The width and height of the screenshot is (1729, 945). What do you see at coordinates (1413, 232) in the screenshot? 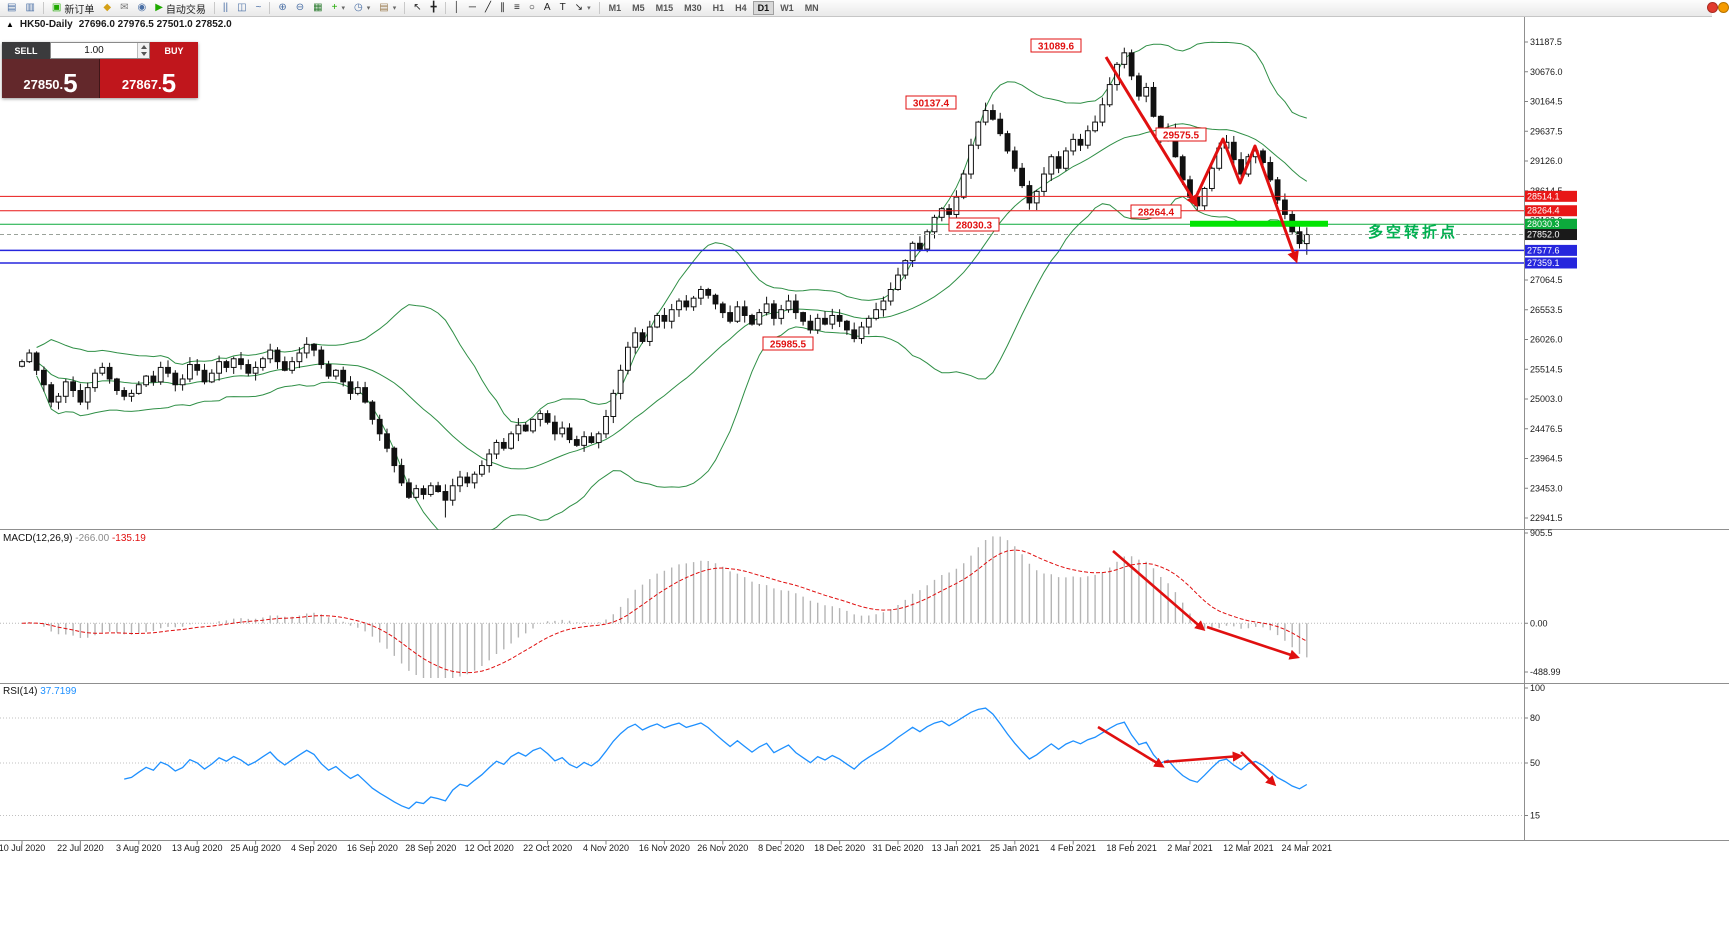
I see `annotation-text: 多空转折点` at bounding box center [1413, 232].